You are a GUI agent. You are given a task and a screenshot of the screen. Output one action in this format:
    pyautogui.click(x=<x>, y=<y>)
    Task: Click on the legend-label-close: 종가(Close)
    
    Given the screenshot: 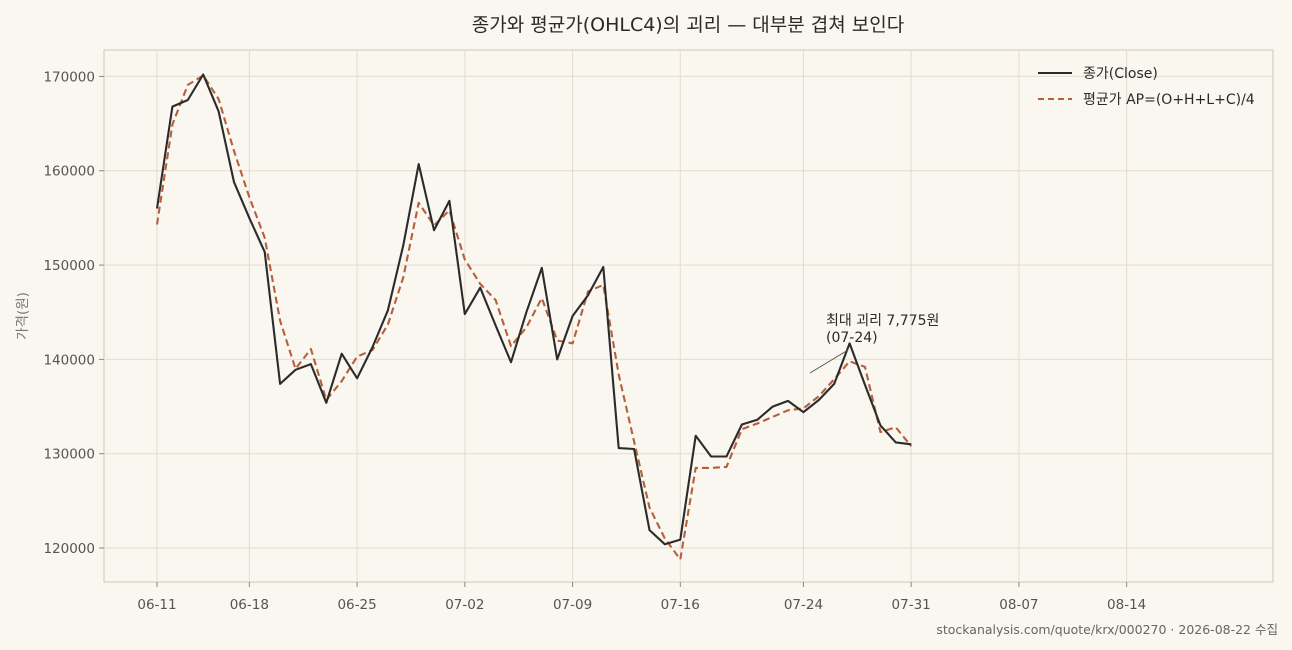 What is the action you would take?
    pyautogui.click(x=1120, y=74)
    